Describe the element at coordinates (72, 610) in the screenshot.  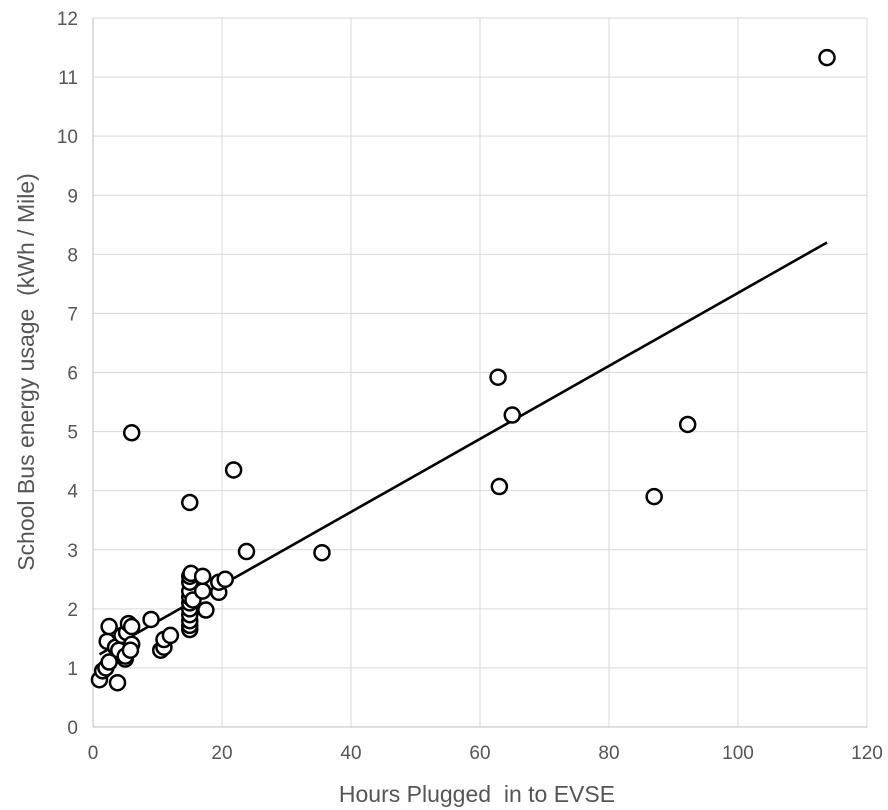
I see `y-tick-label: 2` at that location.